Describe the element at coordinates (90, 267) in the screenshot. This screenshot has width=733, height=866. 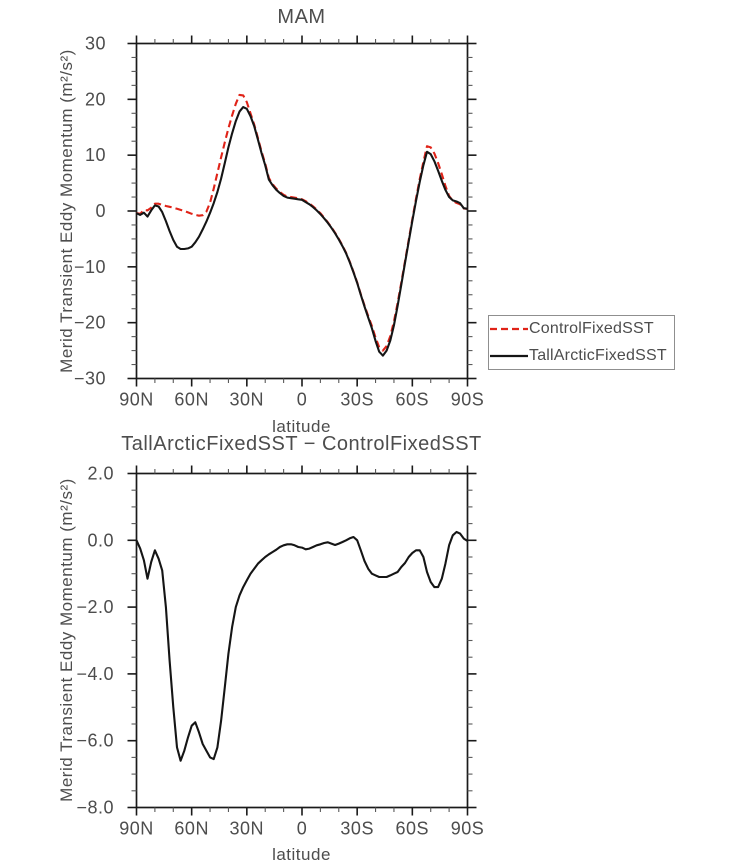
I see `y-tick-label: −10` at that location.